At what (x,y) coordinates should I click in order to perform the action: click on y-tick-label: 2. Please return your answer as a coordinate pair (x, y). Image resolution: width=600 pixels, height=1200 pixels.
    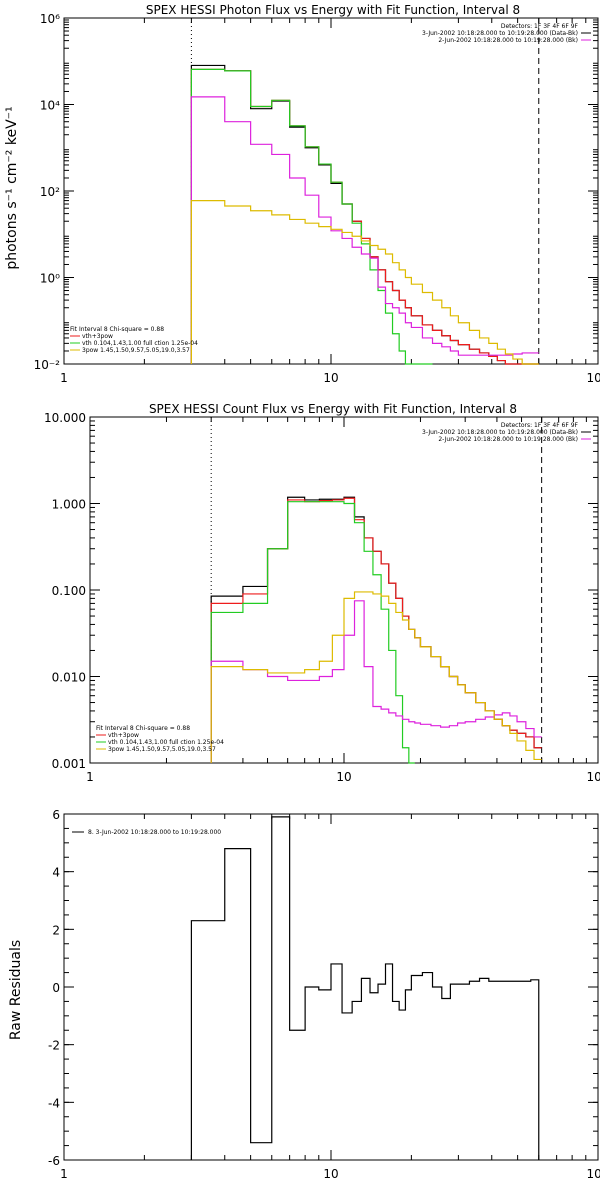
    Looking at the image, I should click on (56, 930).